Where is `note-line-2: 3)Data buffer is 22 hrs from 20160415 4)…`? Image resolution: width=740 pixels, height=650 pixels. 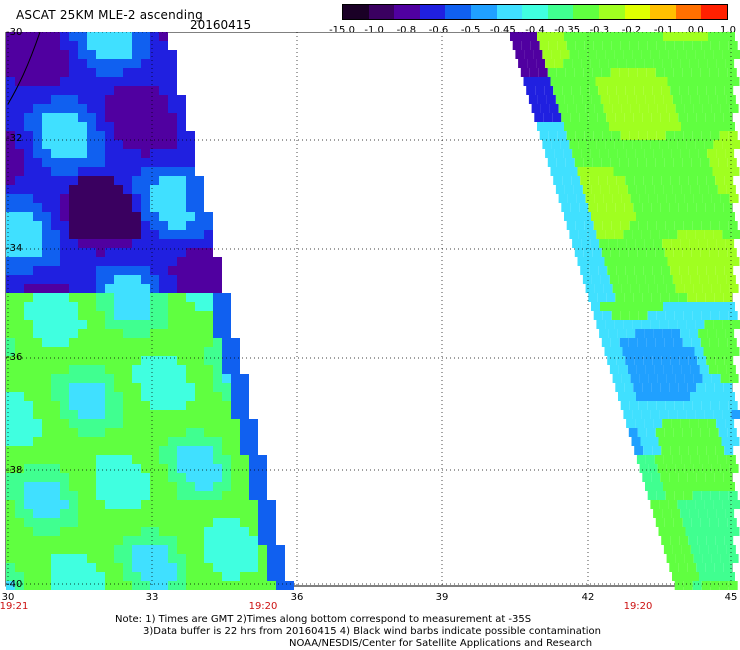
note-line-2: 3)Data buffer is 22 hrs from 20160415 4)… is located at coordinates (372, 631).